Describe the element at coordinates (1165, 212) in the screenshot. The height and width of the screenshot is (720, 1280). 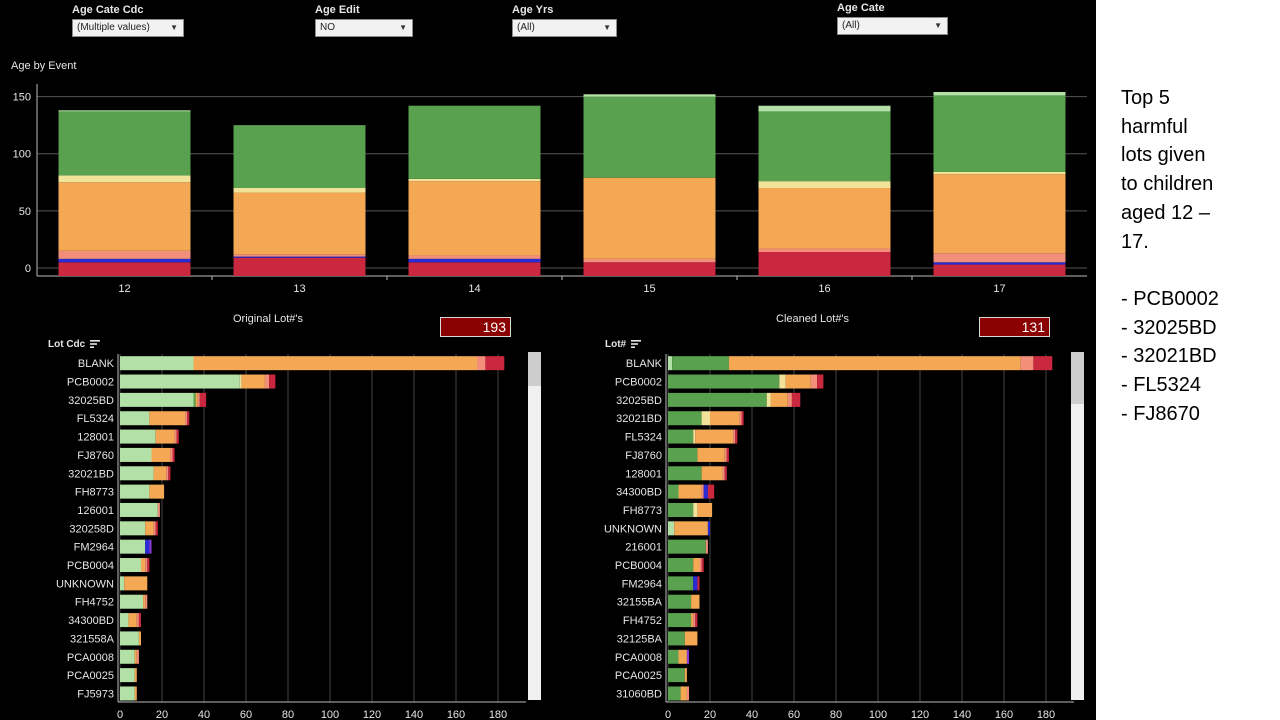
I see `notes-heading-line: aged 12 –` at that location.